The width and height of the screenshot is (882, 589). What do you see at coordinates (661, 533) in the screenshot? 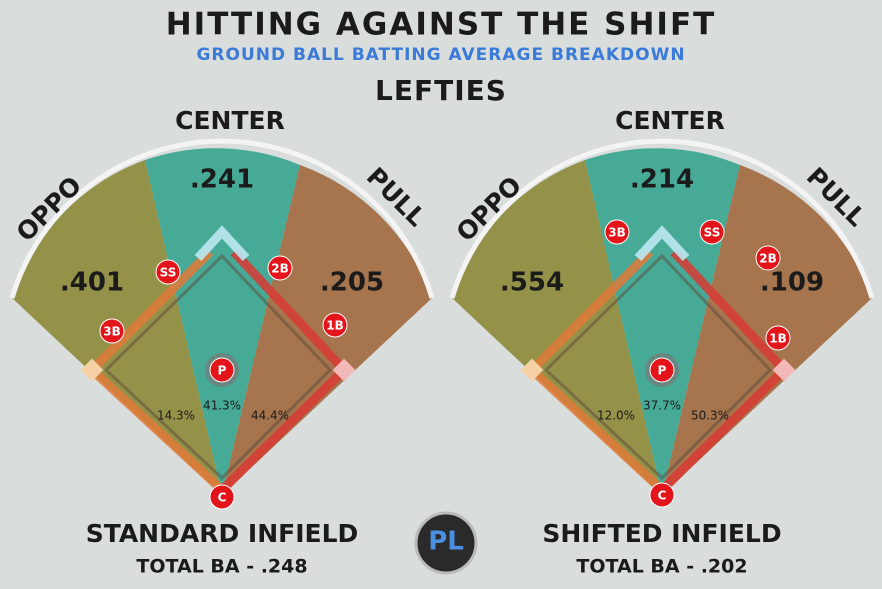
I see `infield-name: SHIFTED INFIELD` at bounding box center [661, 533].